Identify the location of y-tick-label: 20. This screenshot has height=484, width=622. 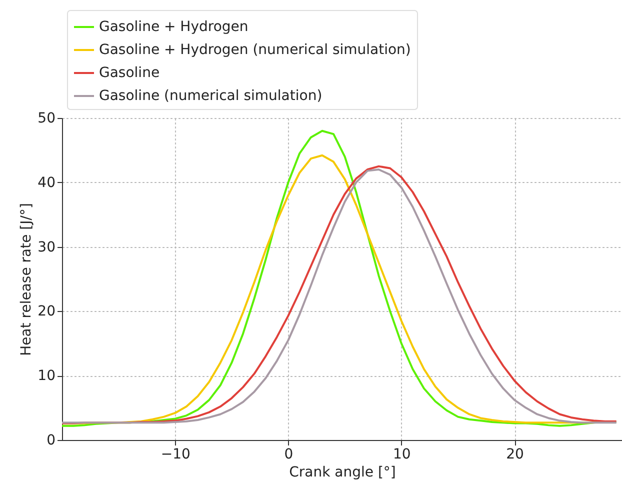
(47, 312).